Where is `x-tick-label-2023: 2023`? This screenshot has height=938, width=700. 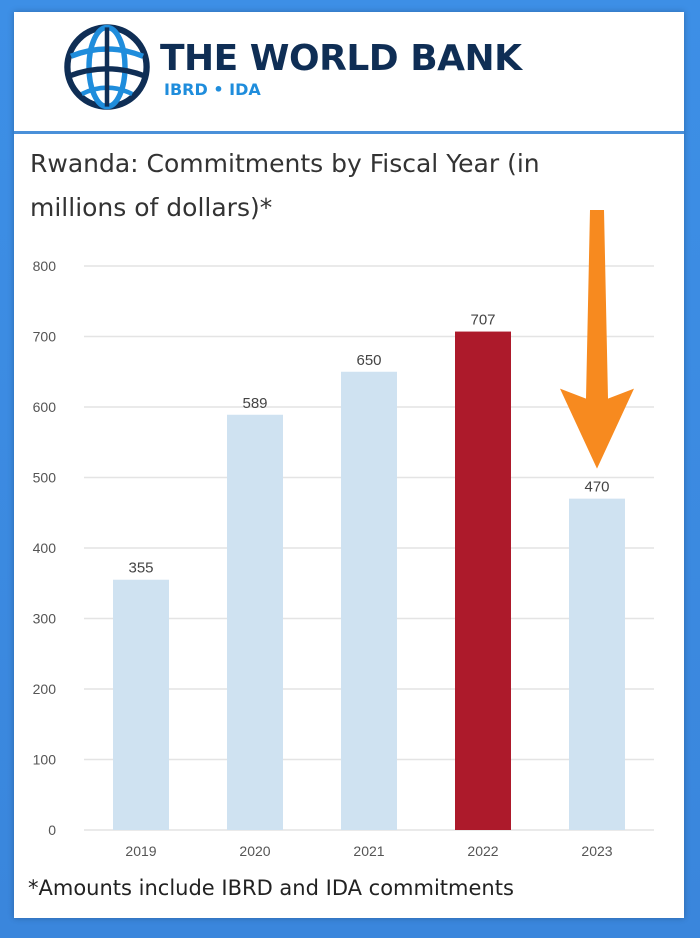
x-tick-label-2023: 2023 is located at coordinates (596, 851).